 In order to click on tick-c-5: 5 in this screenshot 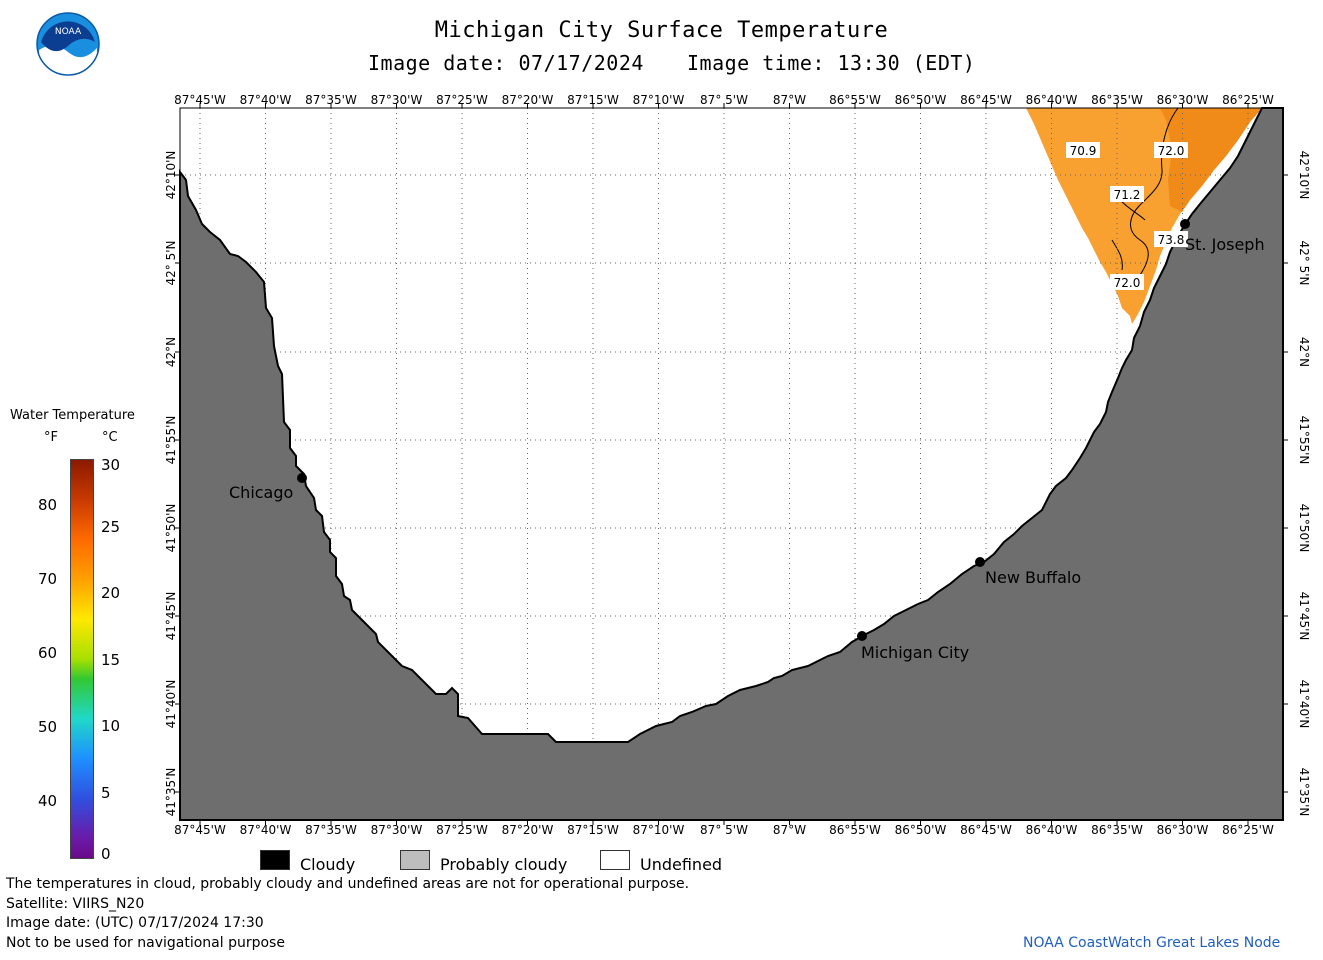, I will do `click(106, 793)`.